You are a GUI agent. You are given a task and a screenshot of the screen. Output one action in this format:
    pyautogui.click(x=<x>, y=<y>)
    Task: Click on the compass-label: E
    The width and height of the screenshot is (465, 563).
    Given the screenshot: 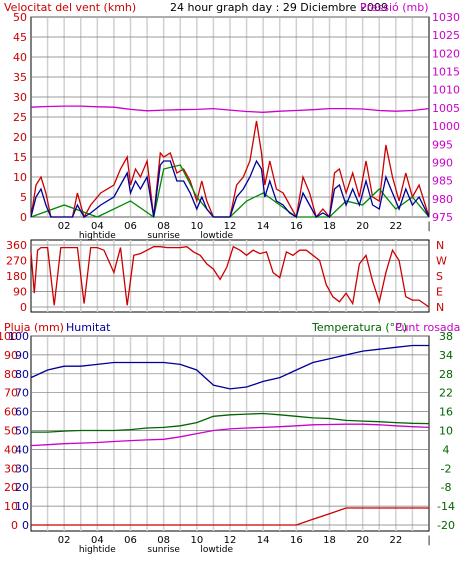 What is the action you would take?
    pyautogui.click(x=439, y=292)
    